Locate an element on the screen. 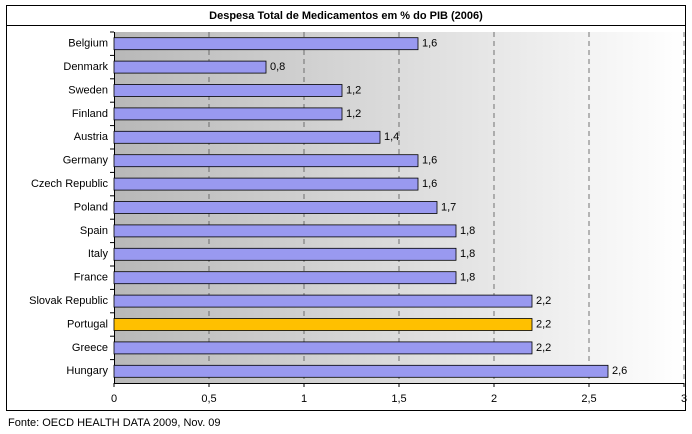 The height and width of the screenshot is (434, 692). value-label: 1,7 is located at coordinates (448, 207).